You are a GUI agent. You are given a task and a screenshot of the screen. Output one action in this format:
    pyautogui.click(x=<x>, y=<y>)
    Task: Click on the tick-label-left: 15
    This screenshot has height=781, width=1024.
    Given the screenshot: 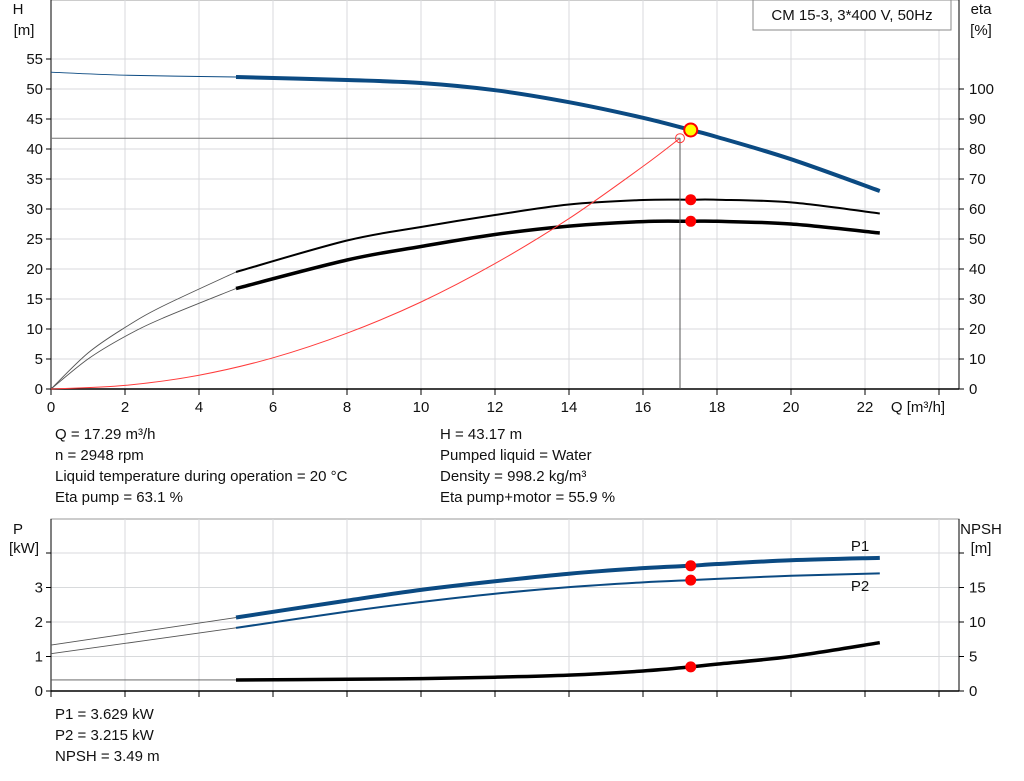 What is the action you would take?
    pyautogui.click(x=34, y=299)
    